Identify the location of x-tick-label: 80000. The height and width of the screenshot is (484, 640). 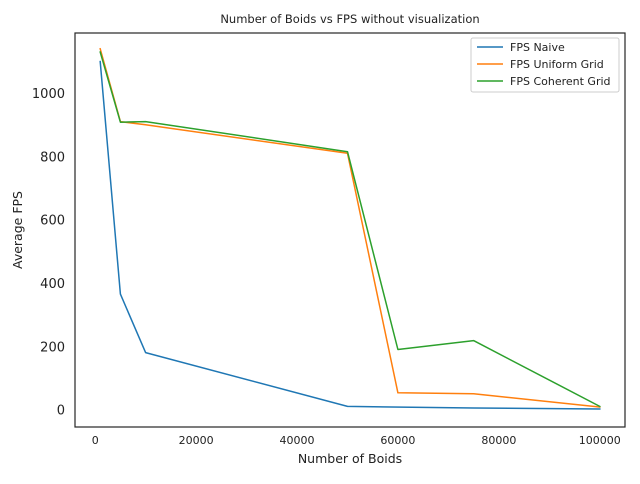
(498, 440).